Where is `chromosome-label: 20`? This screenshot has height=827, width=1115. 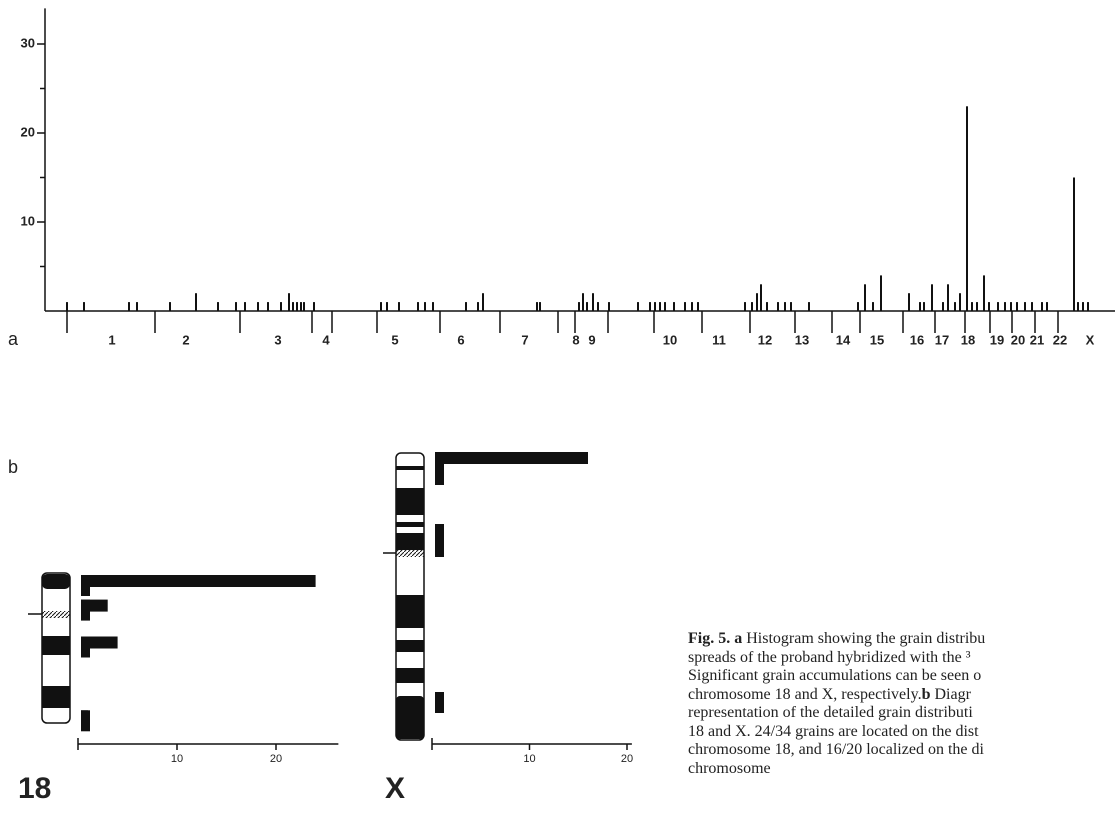 chromosome-label: 20 is located at coordinates (1018, 339).